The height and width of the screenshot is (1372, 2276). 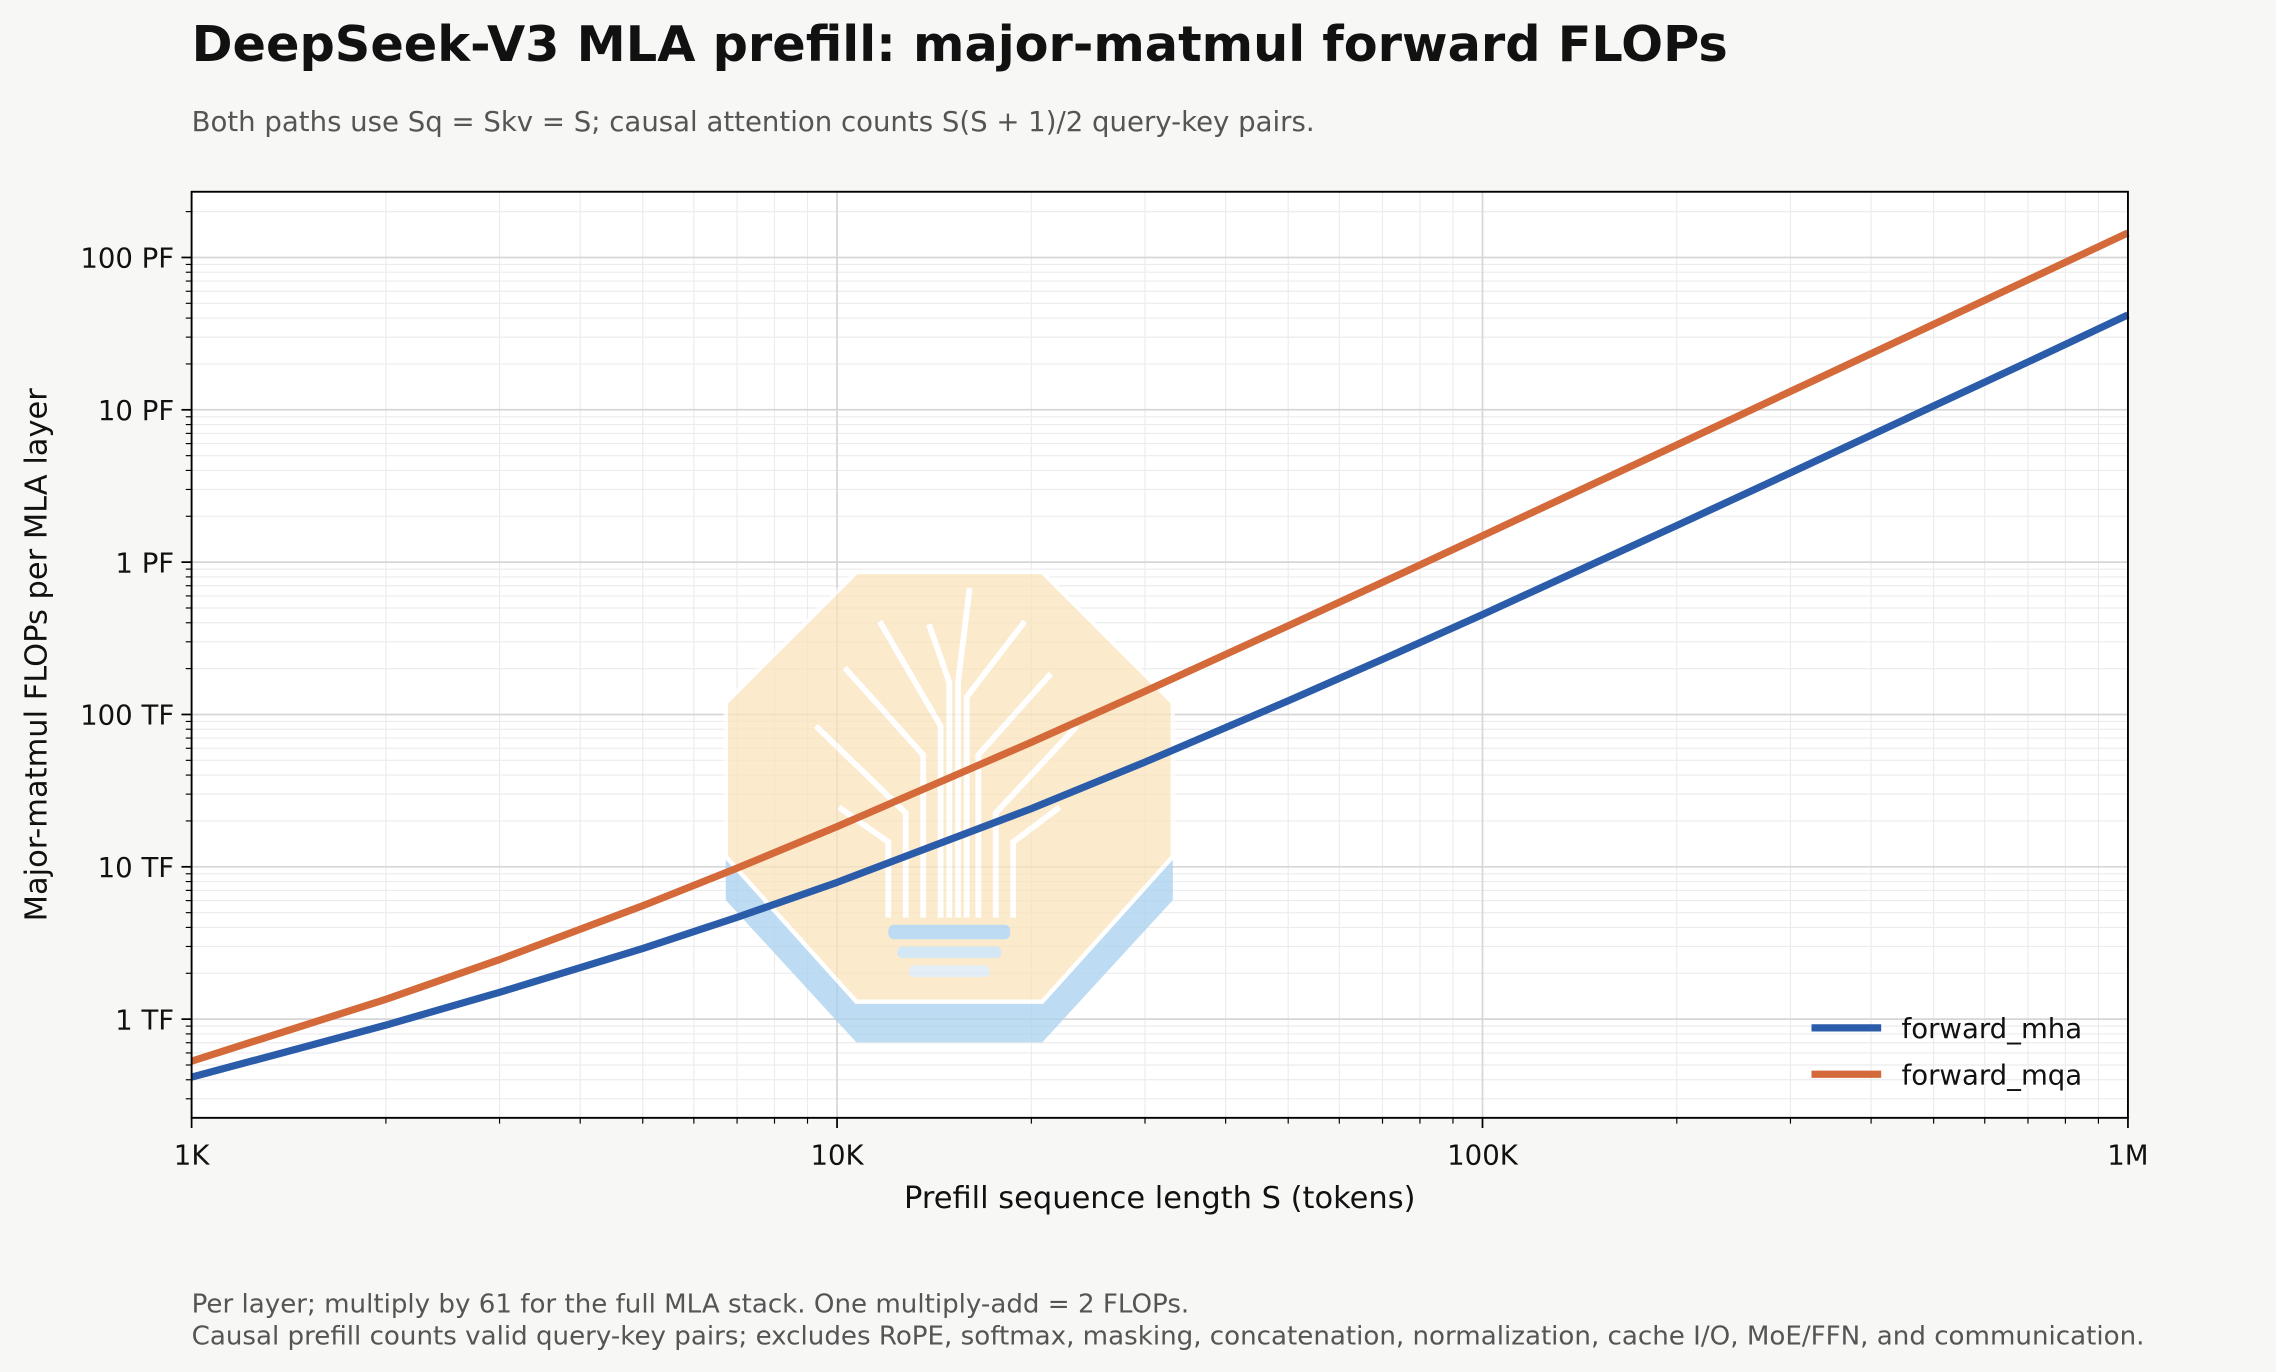 What do you see at coordinates (1992, 1074) in the screenshot?
I see `legend-label: forward_mqa` at bounding box center [1992, 1074].